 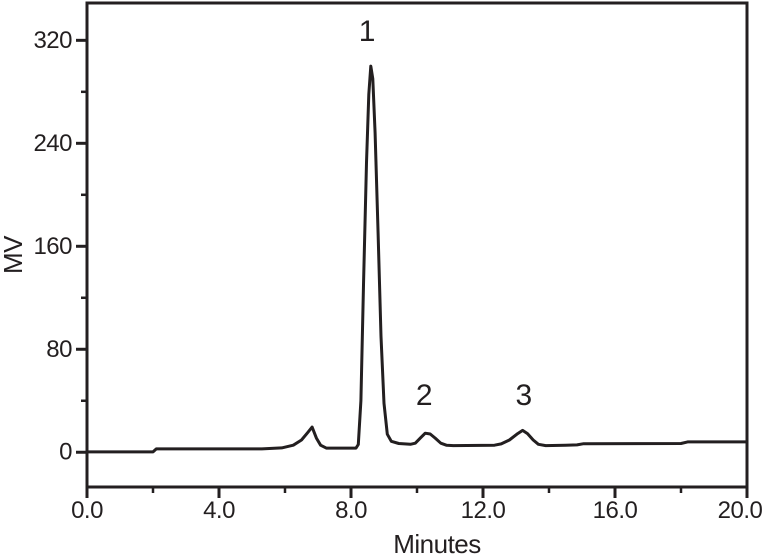 I want to click on x-tick-label: 16.0, so click(x=615, y=510).